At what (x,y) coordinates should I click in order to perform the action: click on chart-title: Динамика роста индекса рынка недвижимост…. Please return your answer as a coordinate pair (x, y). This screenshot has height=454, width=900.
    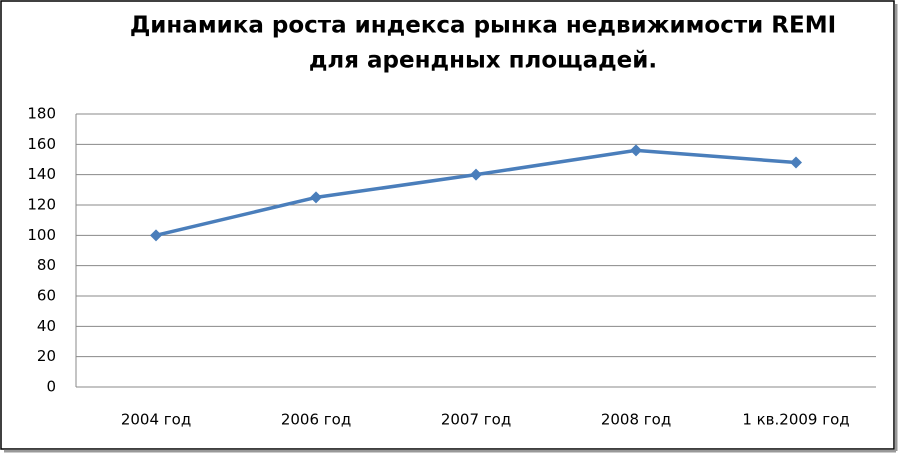
    Looking at the image, I should click on (483, 26).